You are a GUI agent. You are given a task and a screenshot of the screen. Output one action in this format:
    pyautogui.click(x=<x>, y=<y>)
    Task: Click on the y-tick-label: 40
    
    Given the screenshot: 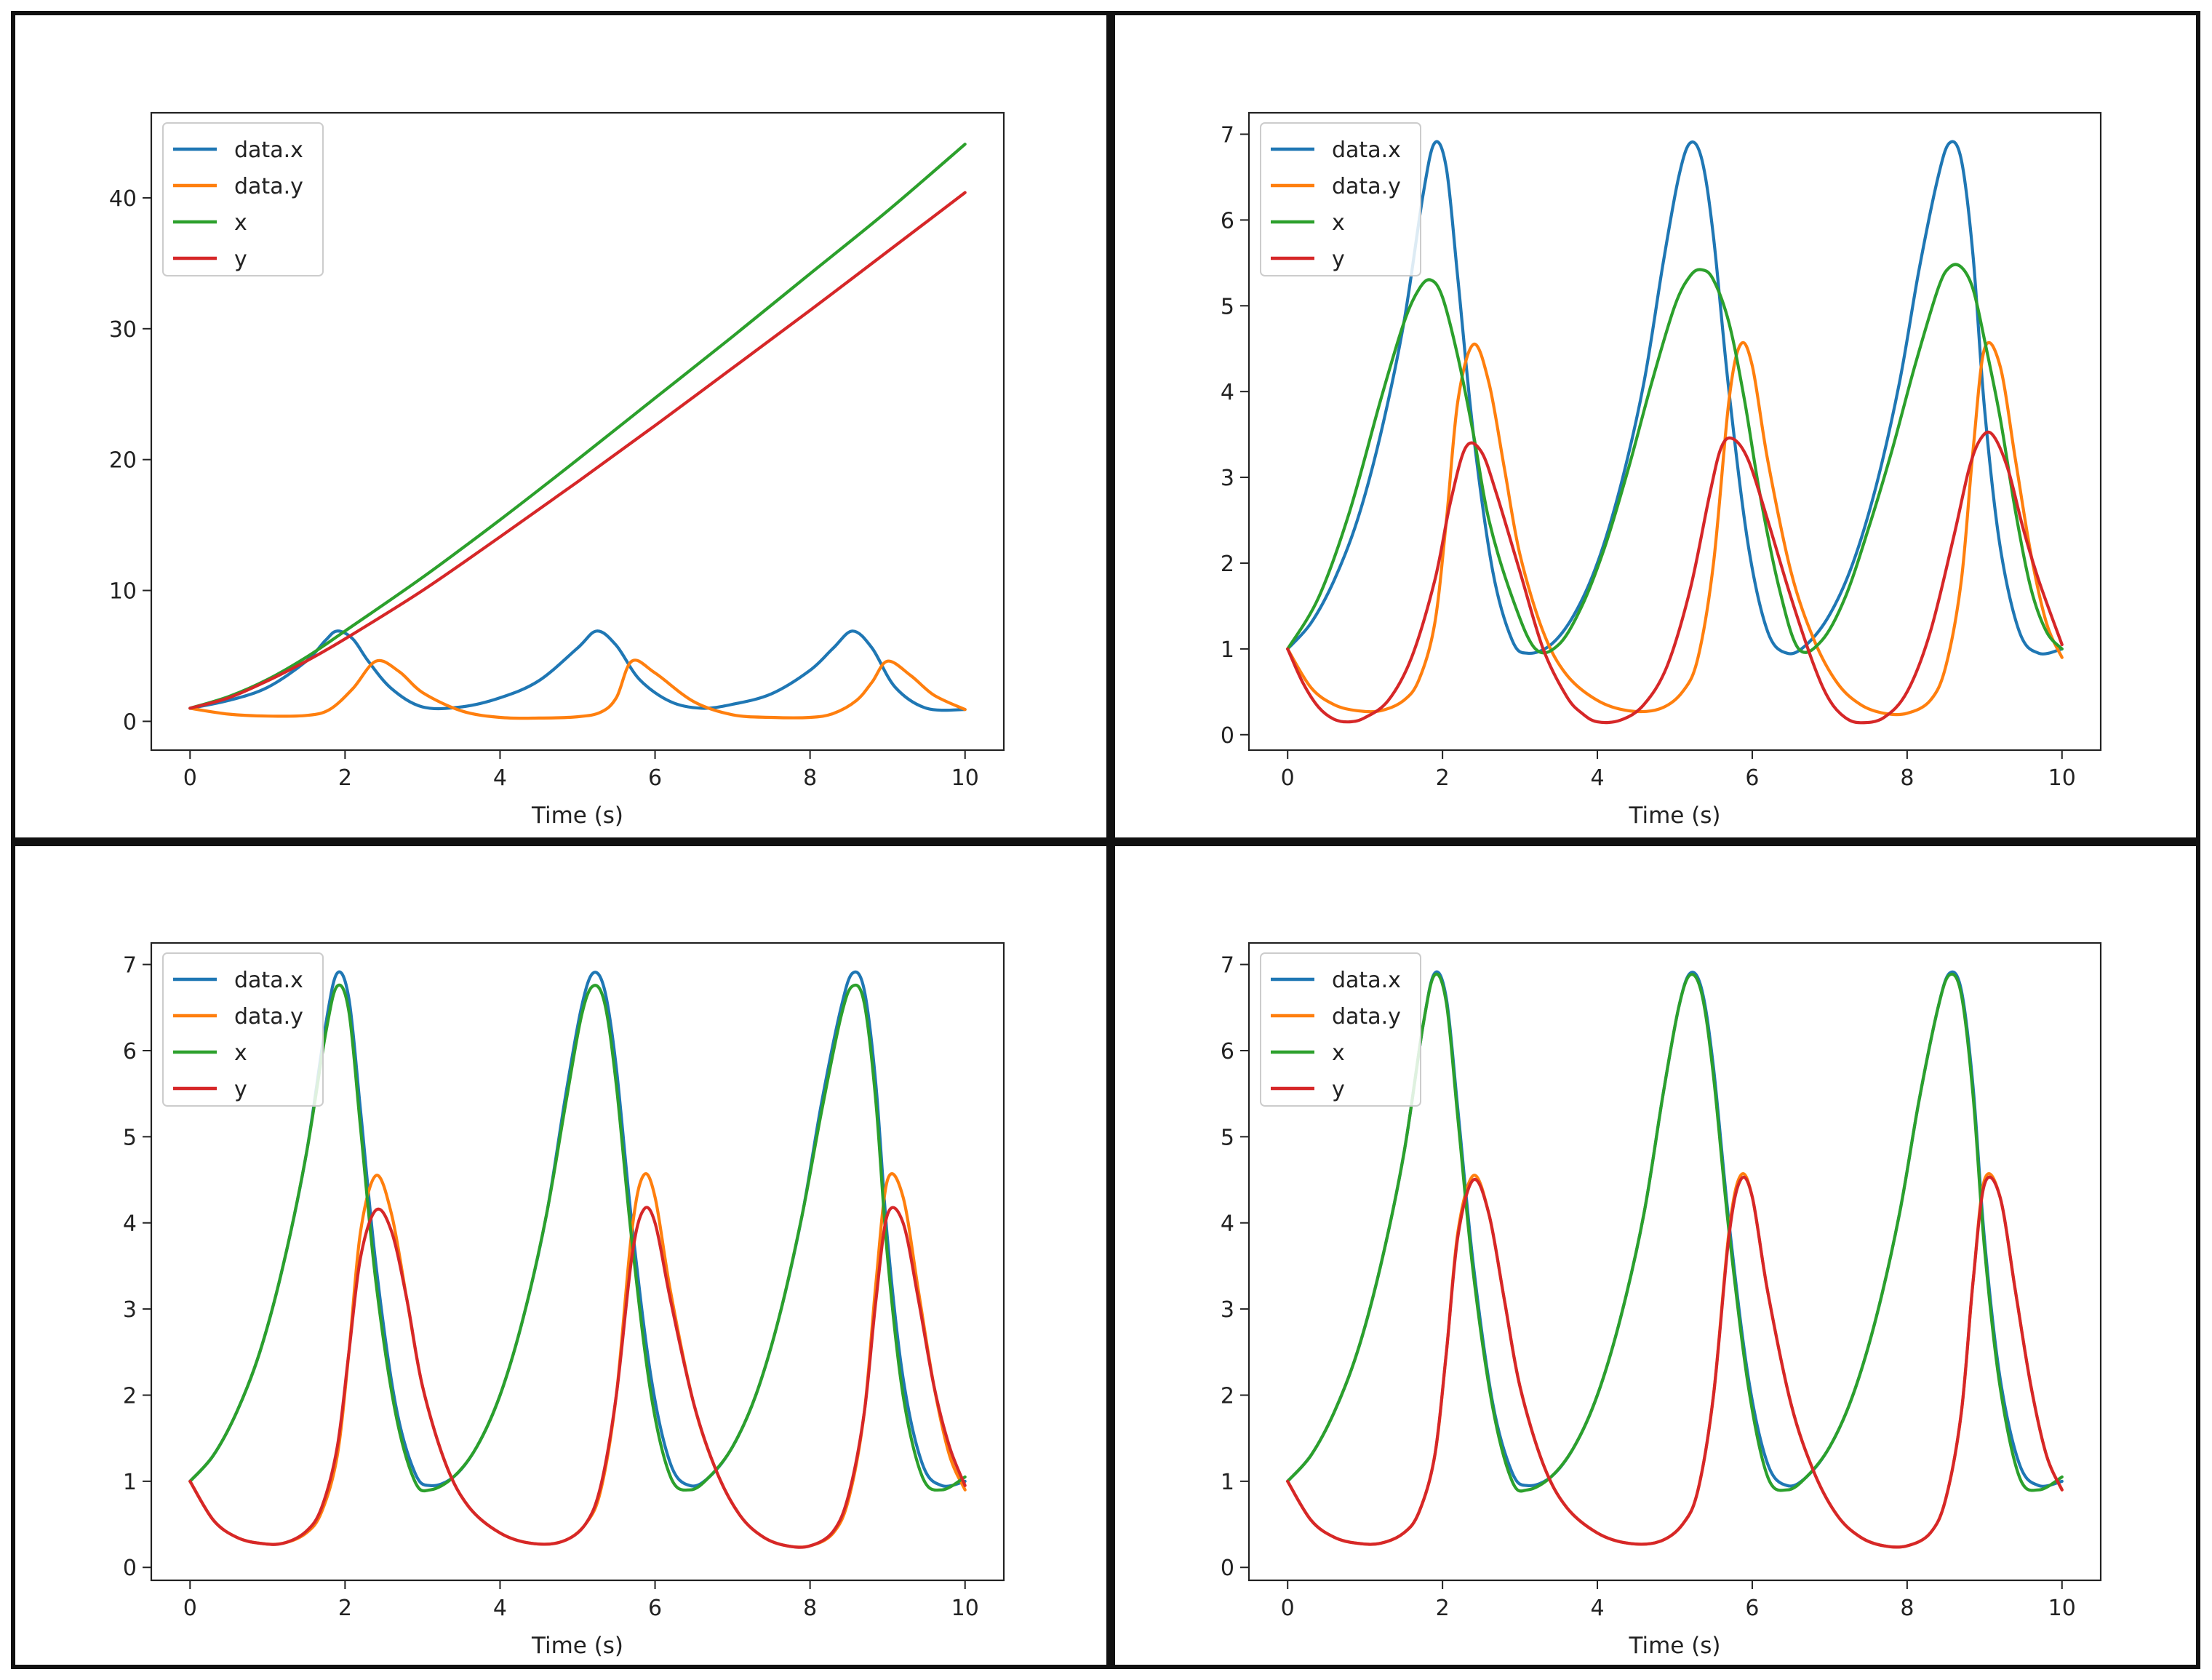 What is the action you would take?
    pyautogui.click(x=123, y=199)
    